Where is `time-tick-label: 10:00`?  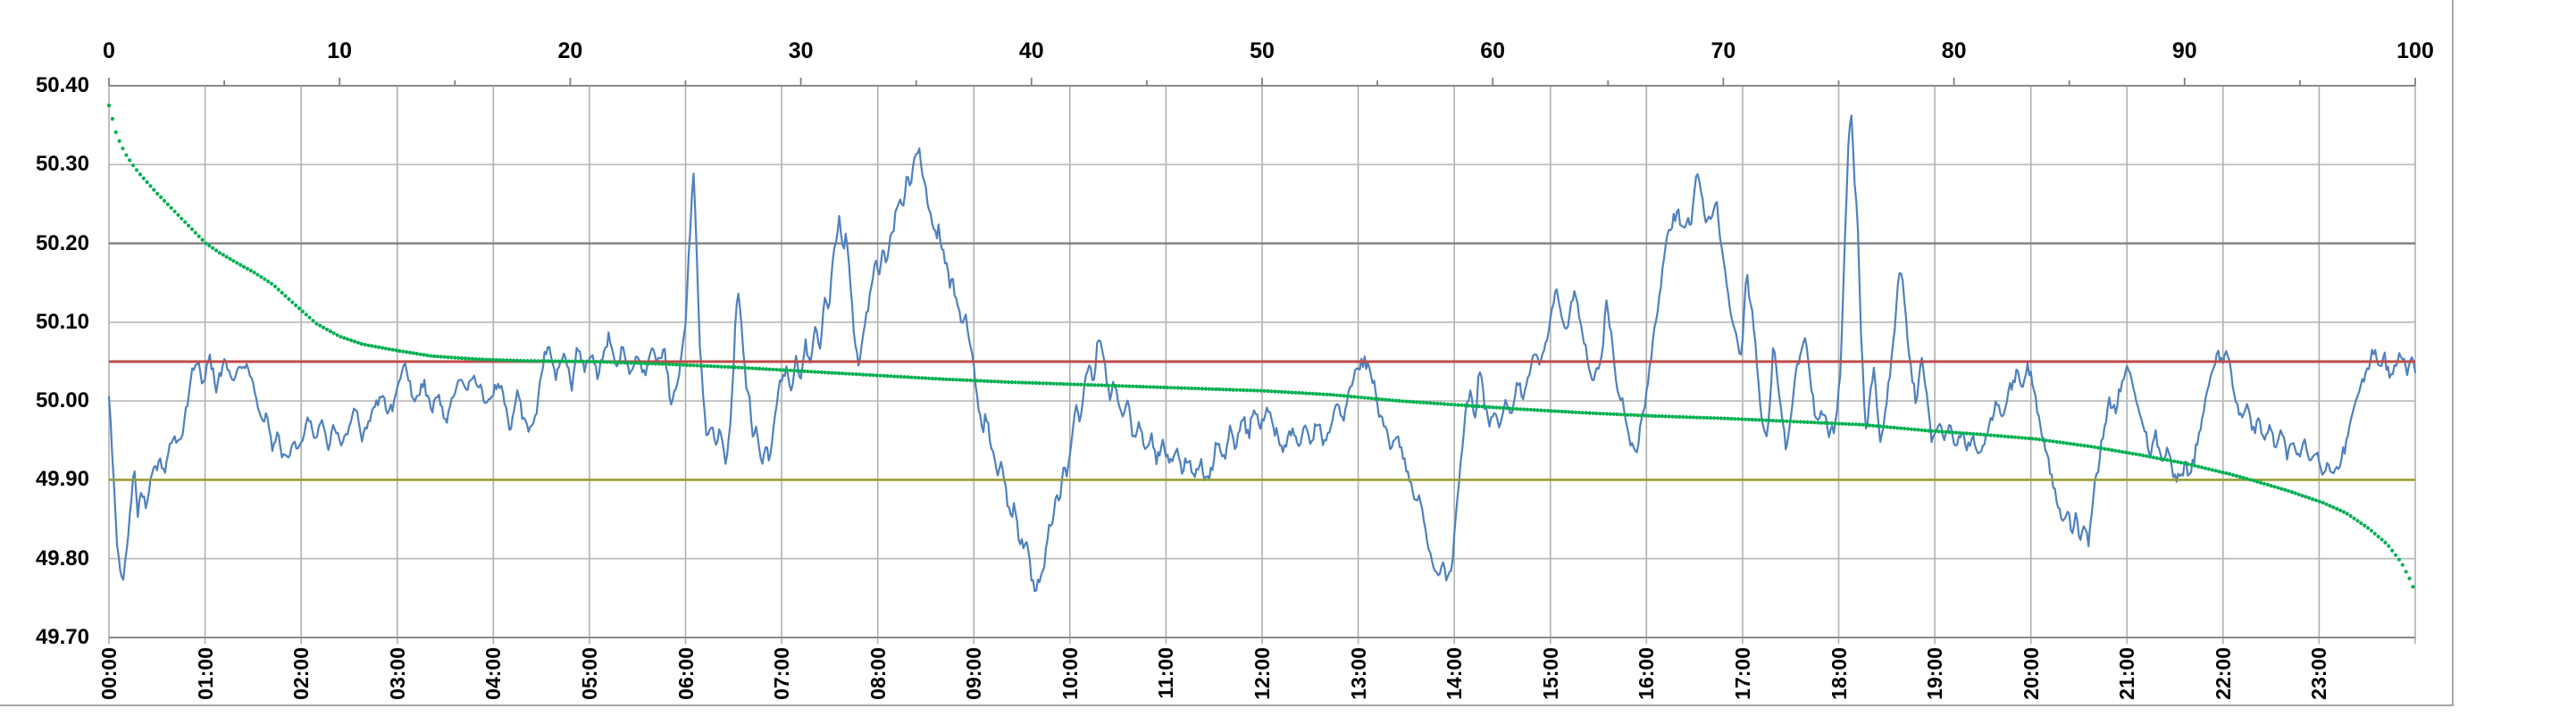 time-tick-label: 10:00 is located at coordinates (1070, 674).